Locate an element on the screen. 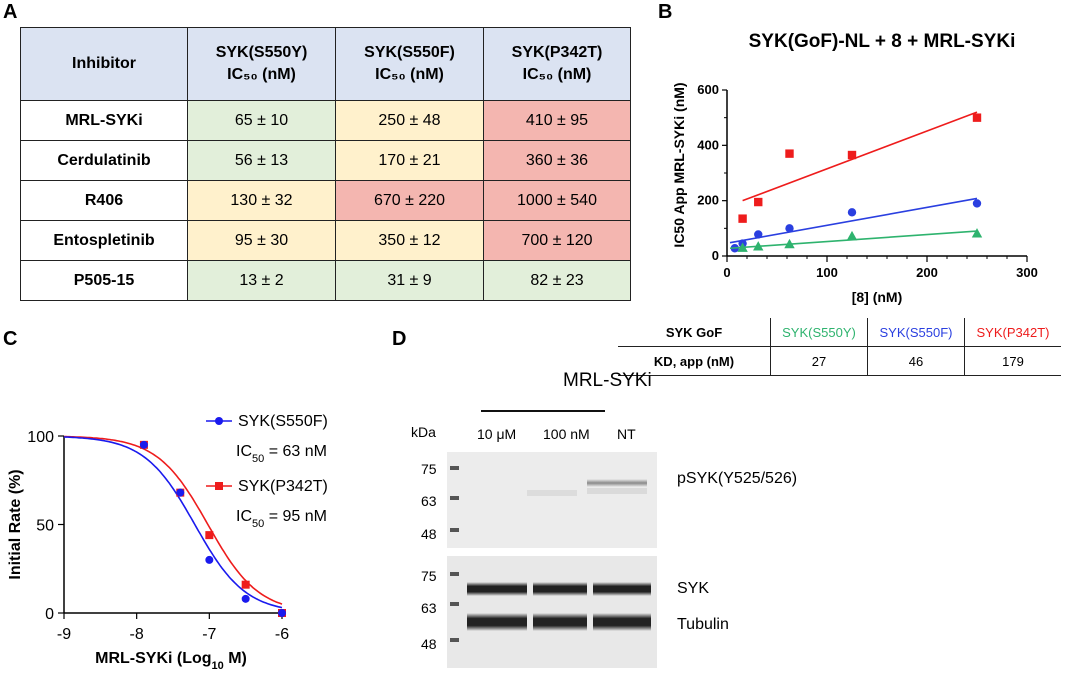 The height and width of the screenshot is (673, 1072). ic50-cell: 250 ± 48 is located at coordinates (409, 120).